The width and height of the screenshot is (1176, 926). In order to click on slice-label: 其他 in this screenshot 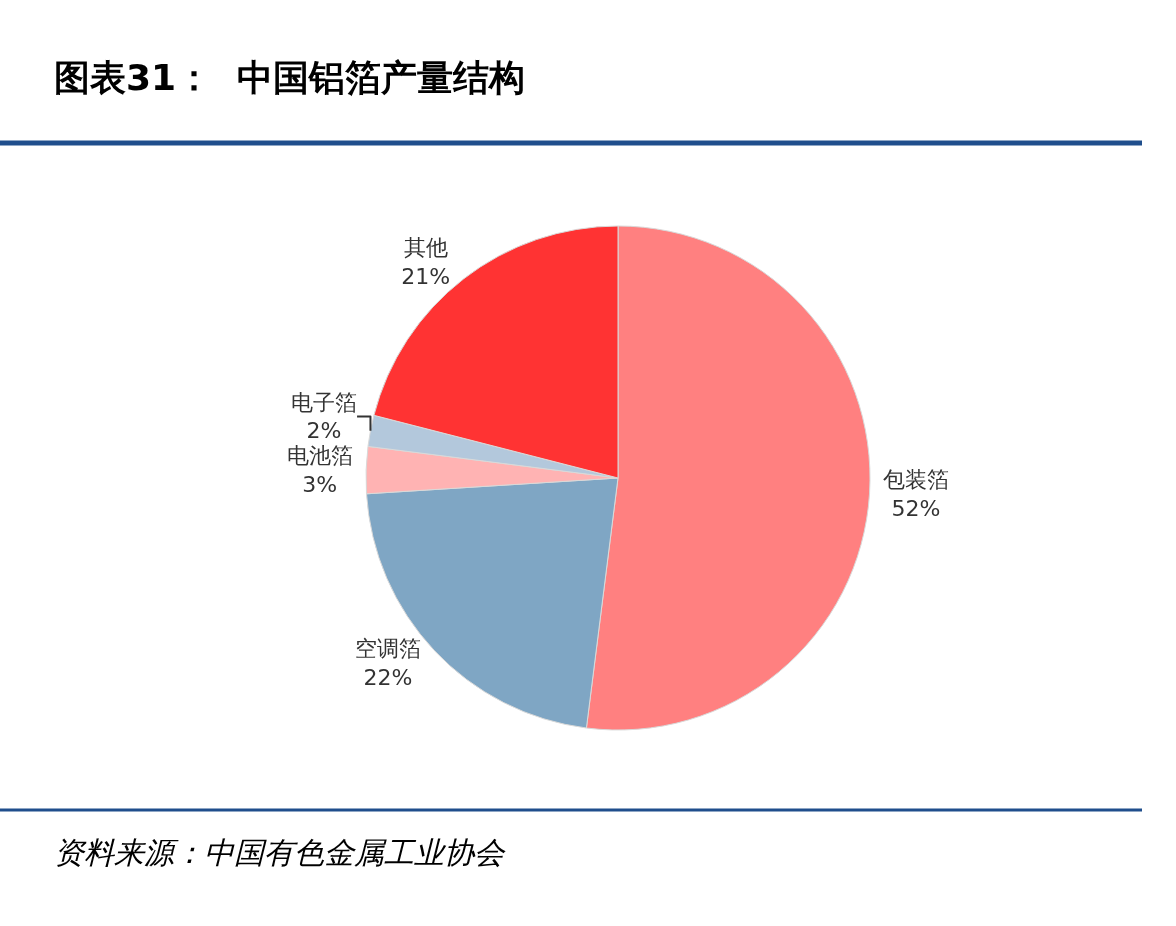, I will do `click(425, 248)`.